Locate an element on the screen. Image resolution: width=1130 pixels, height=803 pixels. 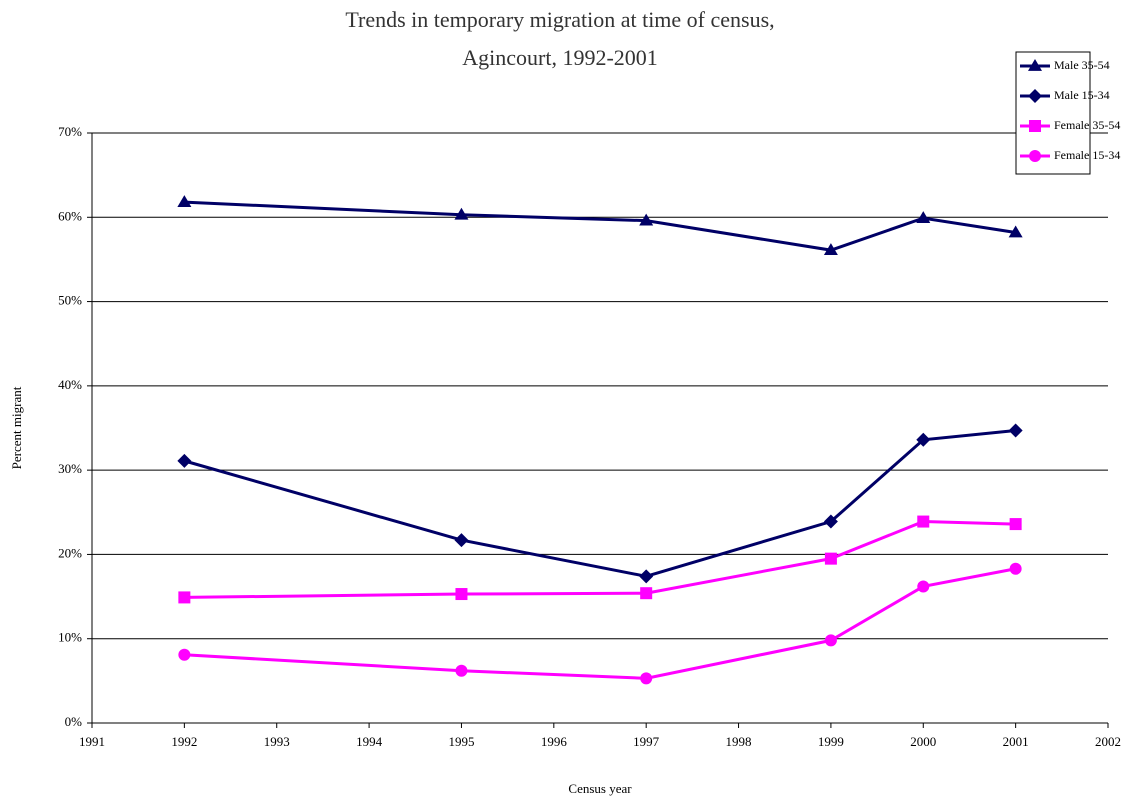
x-tick-label: 1991 is located at coordinates (92, 741).